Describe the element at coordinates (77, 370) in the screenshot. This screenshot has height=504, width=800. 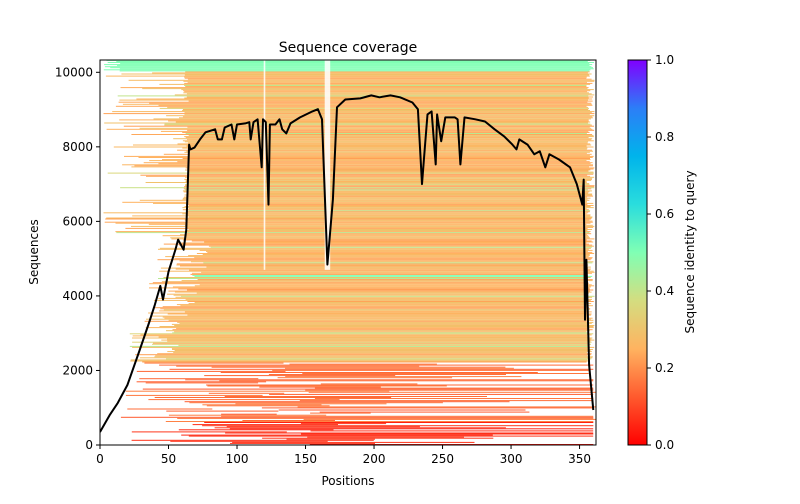
I see `y-tick-label: 2000` at that location.